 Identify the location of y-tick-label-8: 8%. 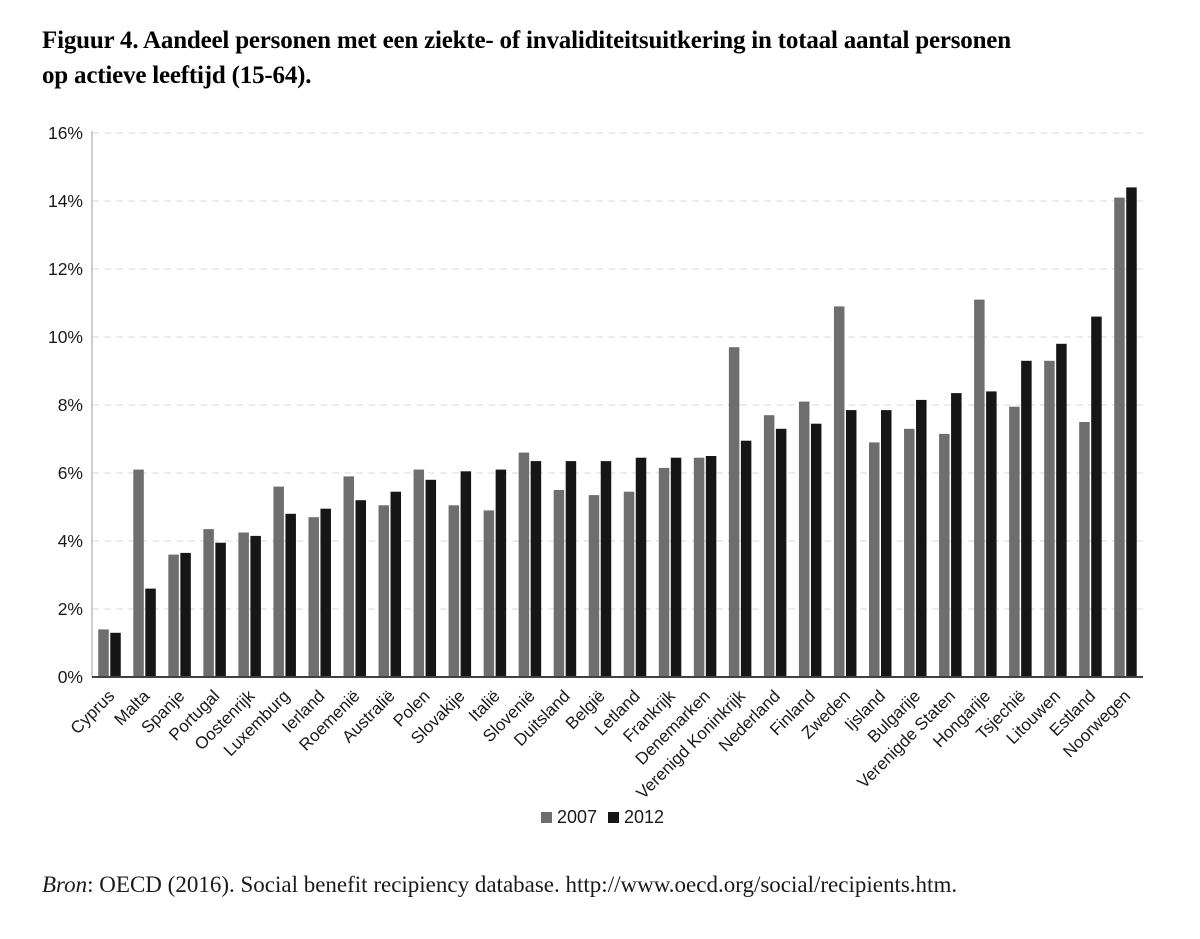
(70, 405).